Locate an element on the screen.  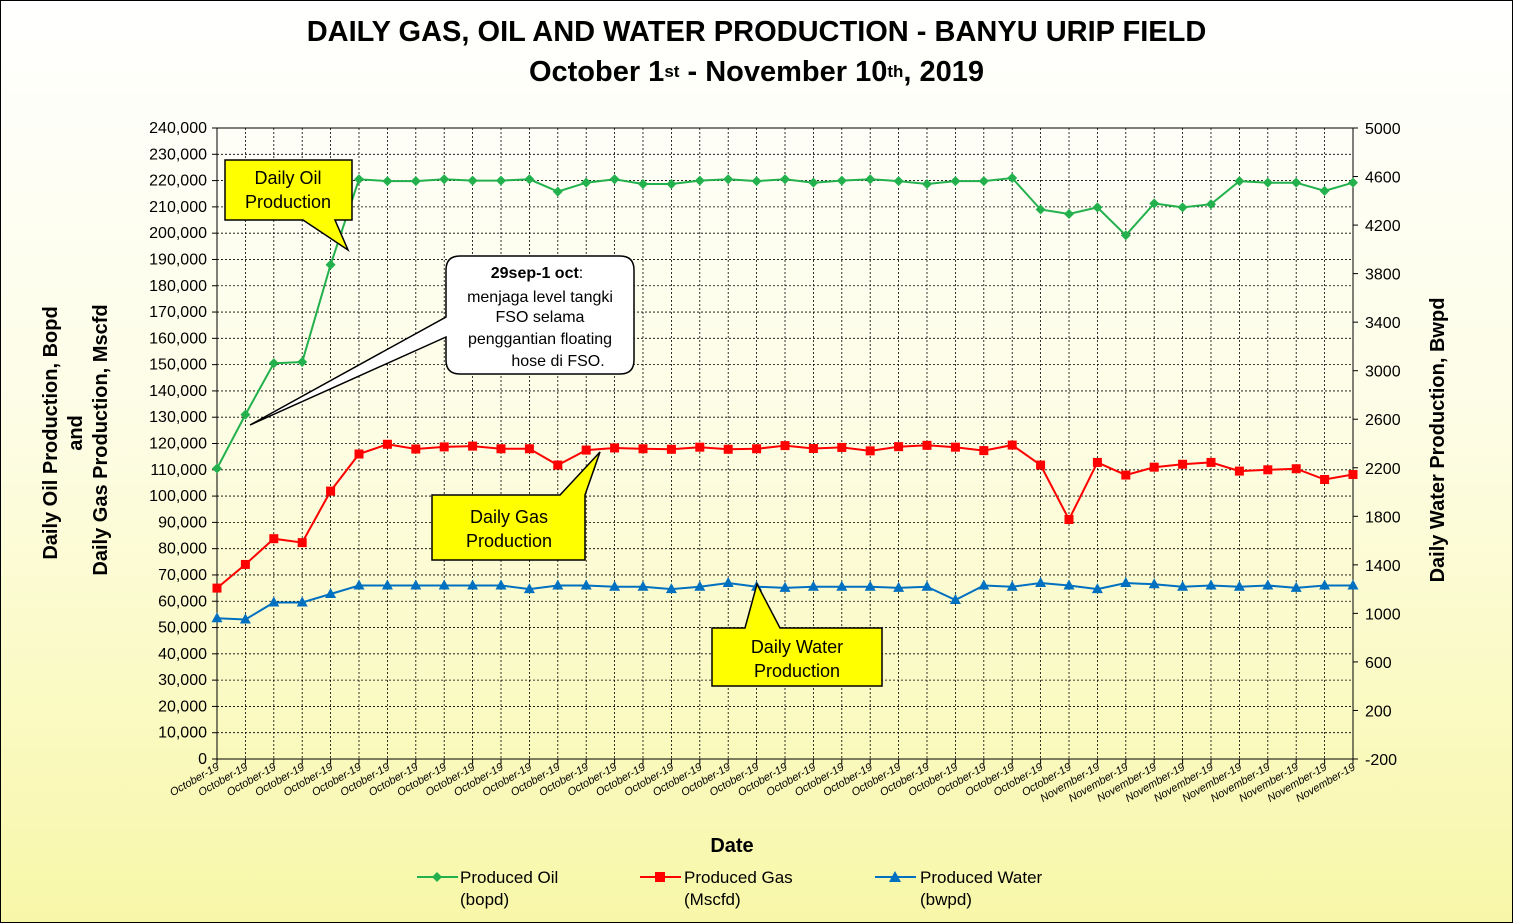
water-callout: Daily Water Production is located at coordinates (797, 634).